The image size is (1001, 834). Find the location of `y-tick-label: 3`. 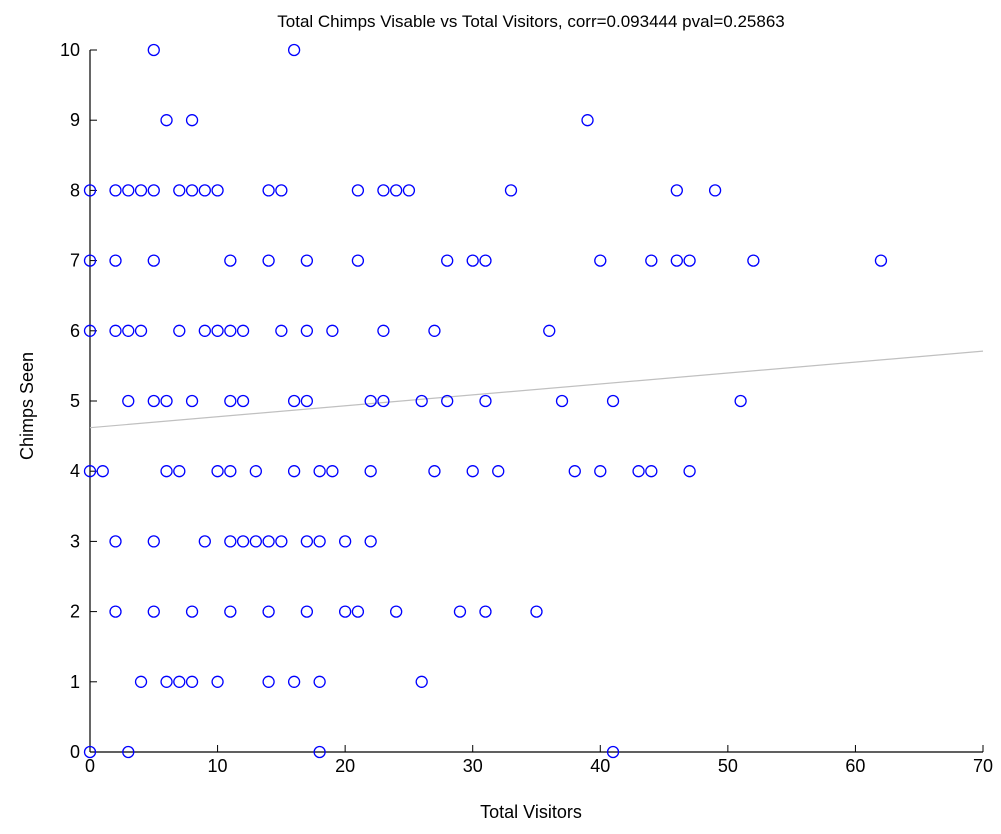

y-tick-label: 3 is located at coordinates (75, 541).